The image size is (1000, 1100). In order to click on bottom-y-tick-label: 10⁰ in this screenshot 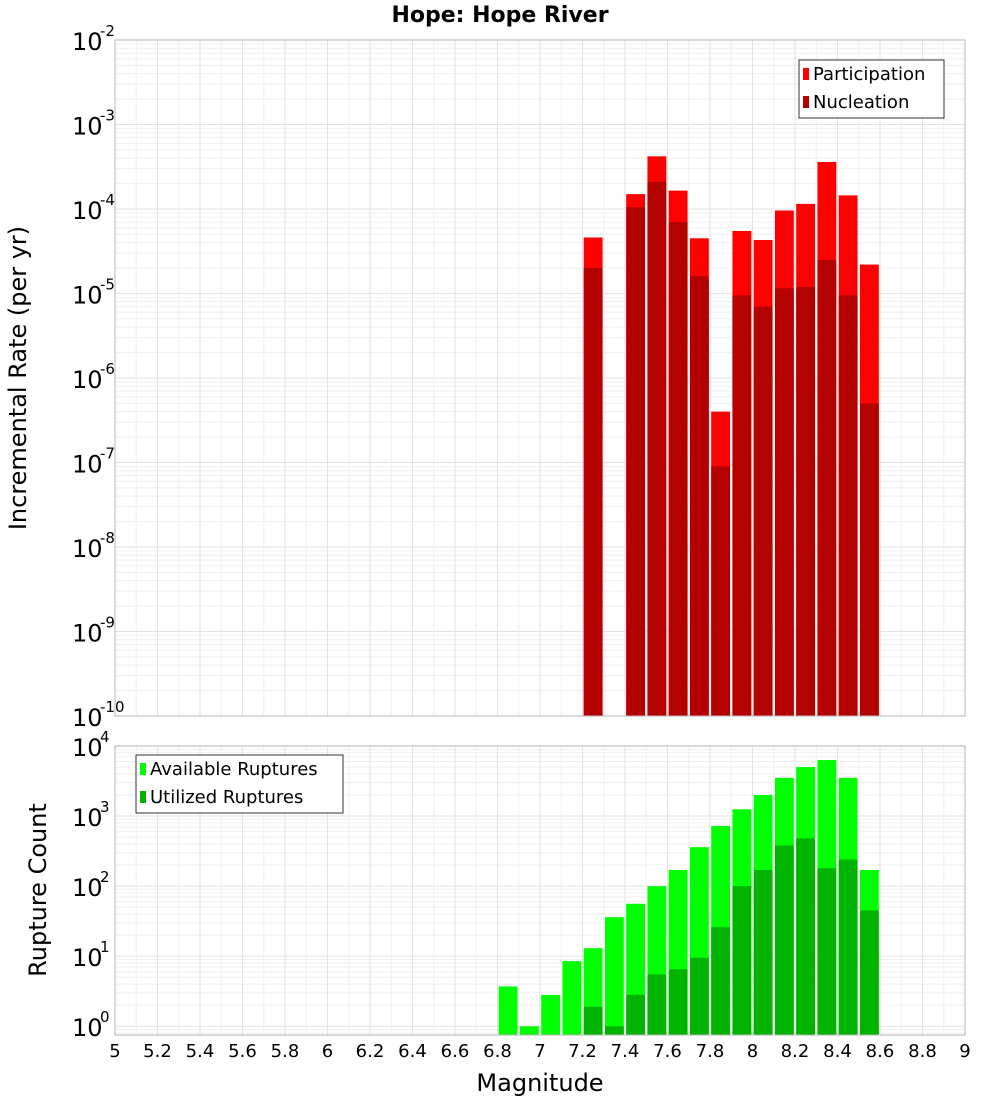, I will do `click(91, 1025)`.